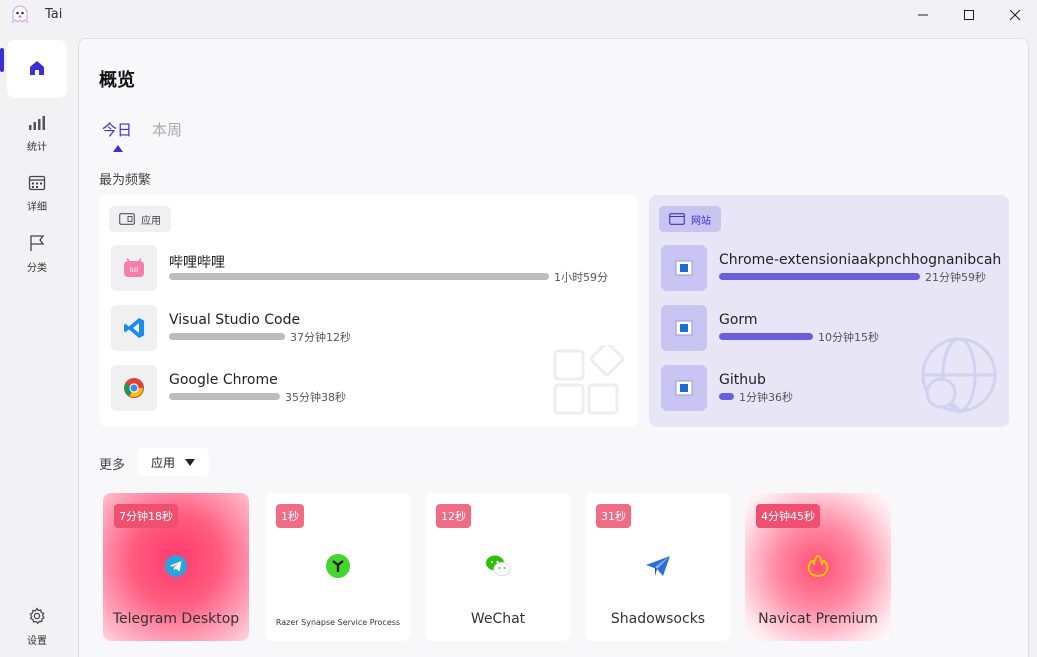 The width and height of the screenshot is (1037, 657). I want to click on paper-plane-icon, so click(658, 566).